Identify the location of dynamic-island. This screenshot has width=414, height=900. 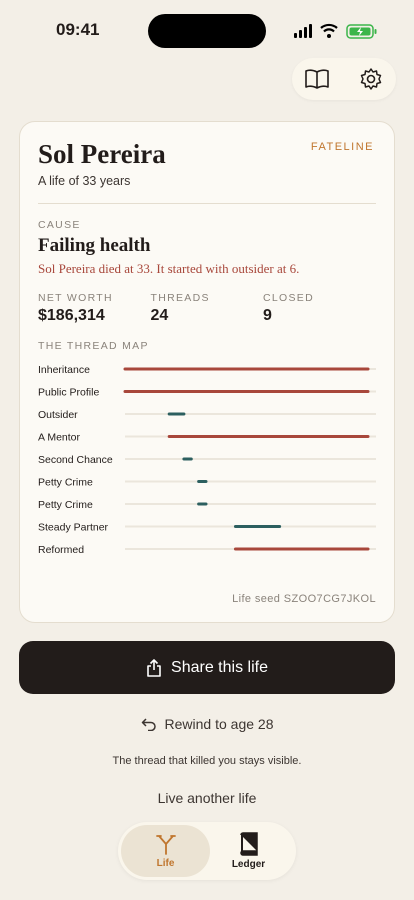
(207, 31).